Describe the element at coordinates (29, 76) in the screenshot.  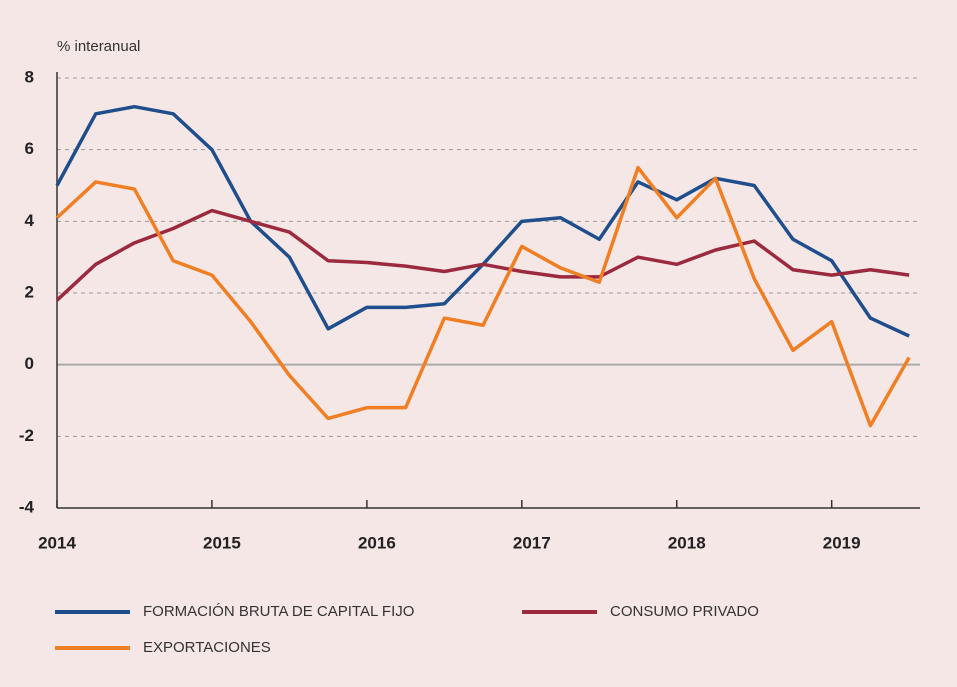
I see `y-tick-label: 8` at that location.